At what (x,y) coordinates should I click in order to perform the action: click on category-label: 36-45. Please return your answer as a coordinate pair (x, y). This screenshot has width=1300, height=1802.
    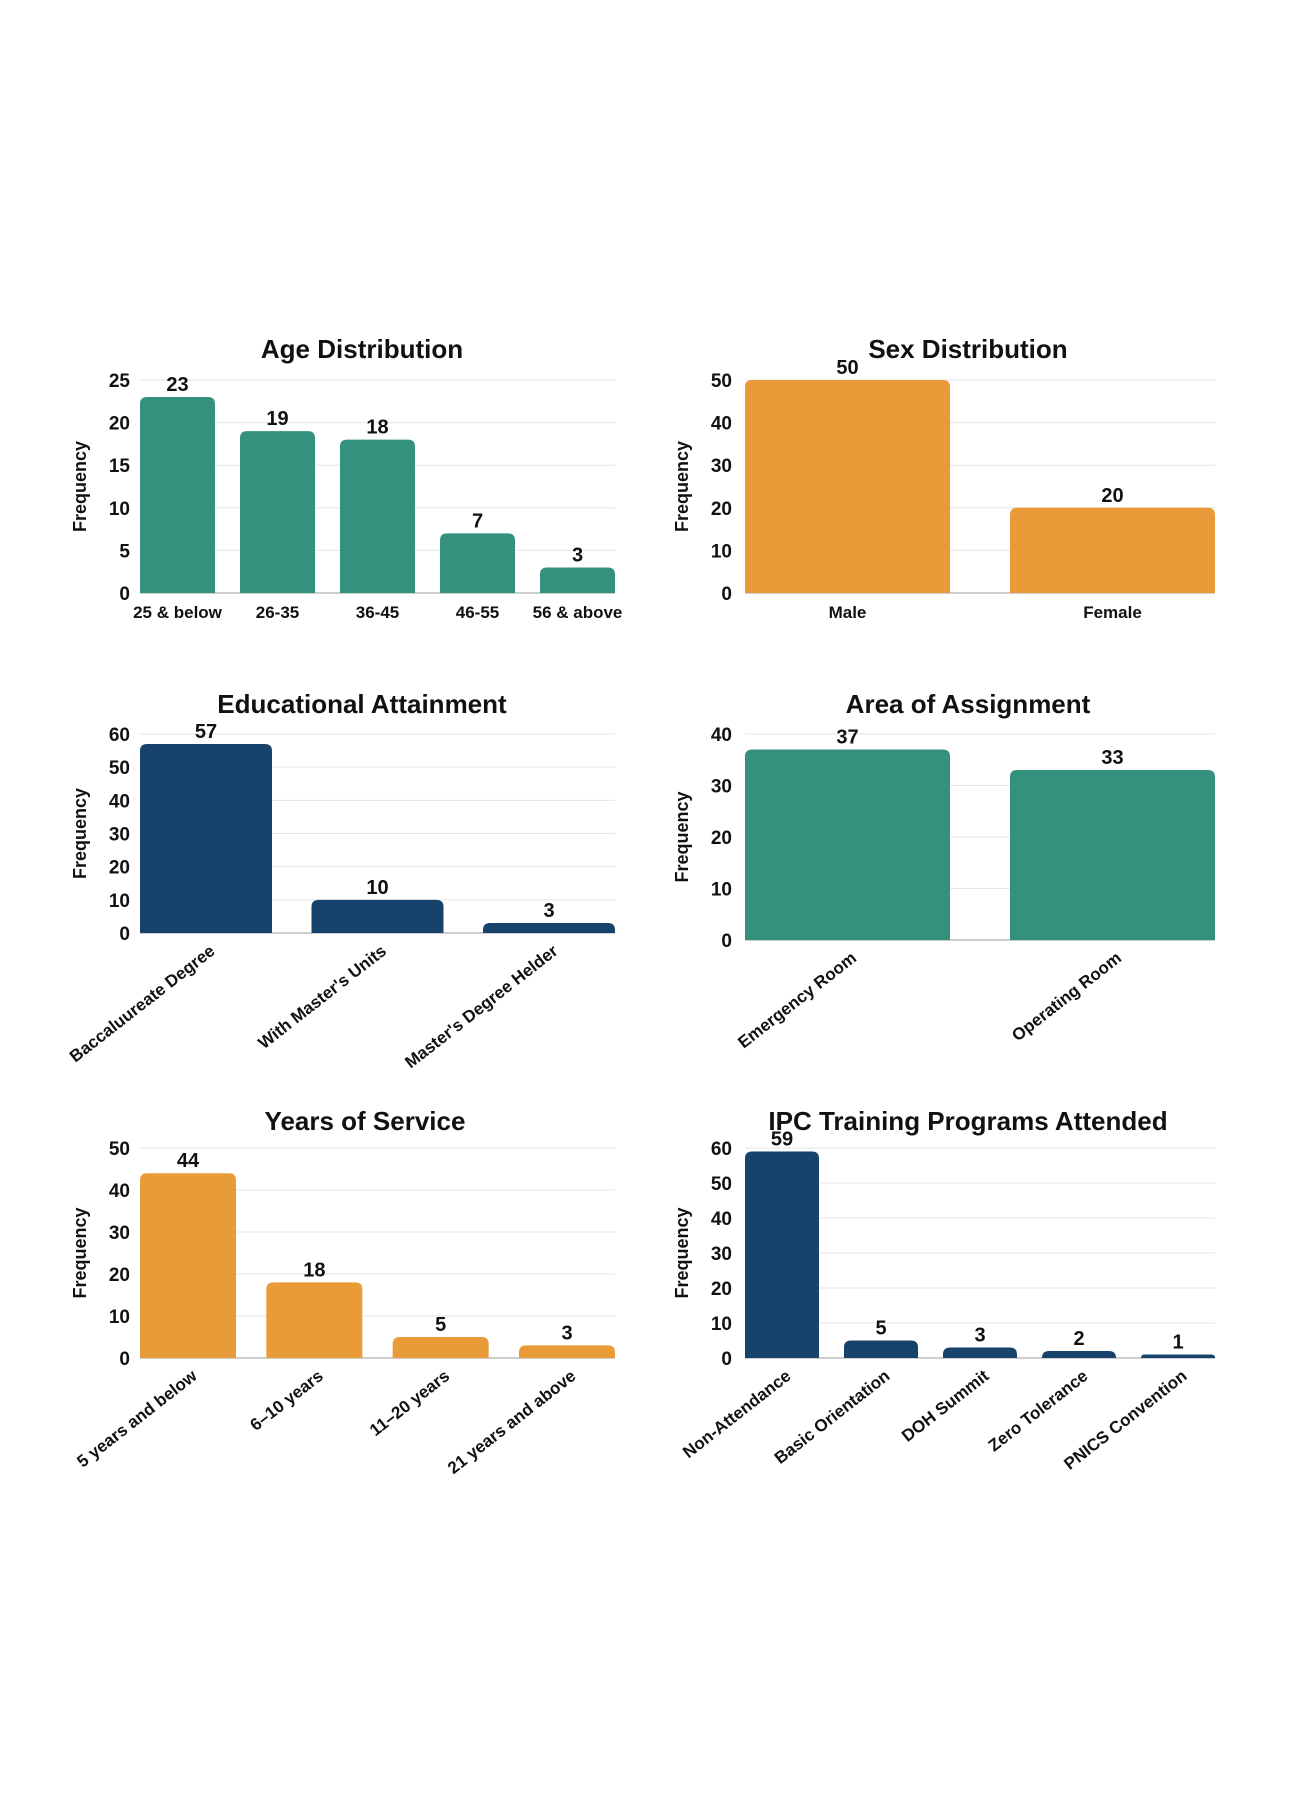
    Looking at the image, I should click on (377, 612).